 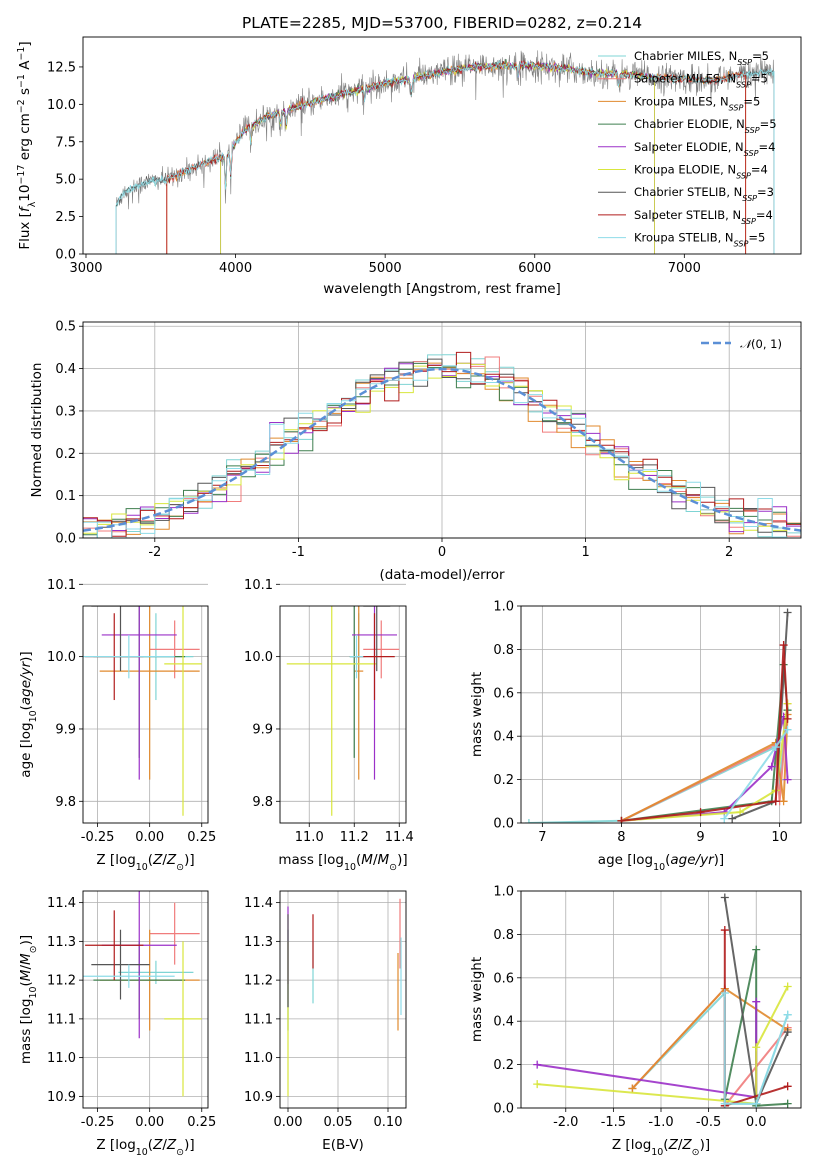 I want to click on x-tick-label: 7, so click(x=542, y=837).